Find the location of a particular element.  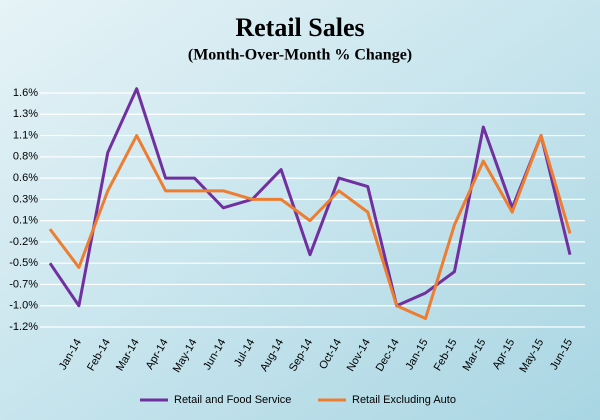

legend-label: Retail Excluding Auto is located at coordinates (404, 400).